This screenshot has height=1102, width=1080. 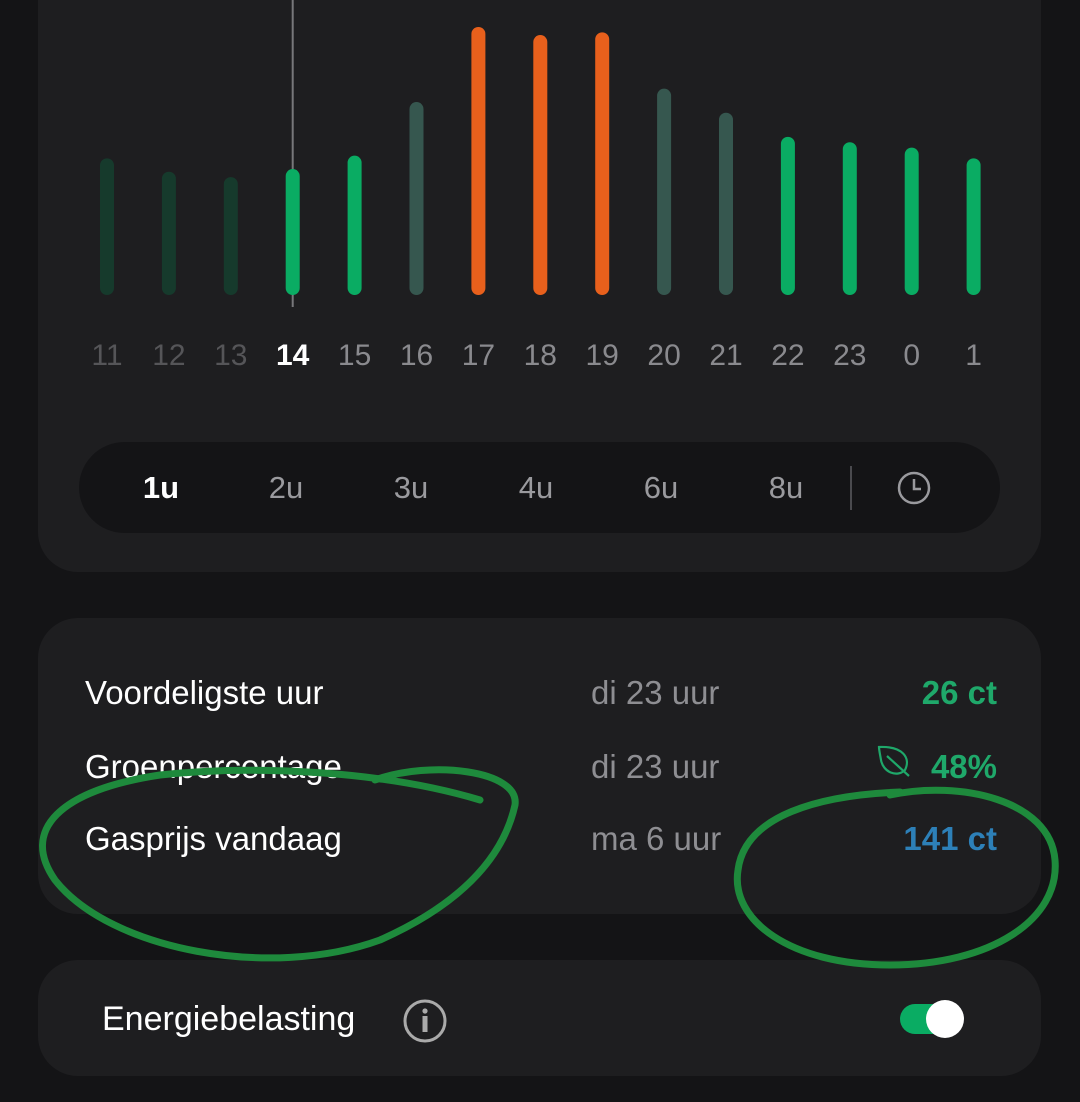 I want to click on tick-label: 1, so click(x=973, y=355).